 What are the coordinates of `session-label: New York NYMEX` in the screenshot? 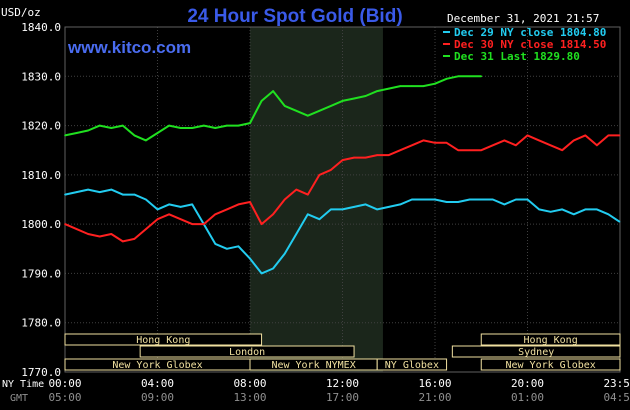 It's located at (313, 365).